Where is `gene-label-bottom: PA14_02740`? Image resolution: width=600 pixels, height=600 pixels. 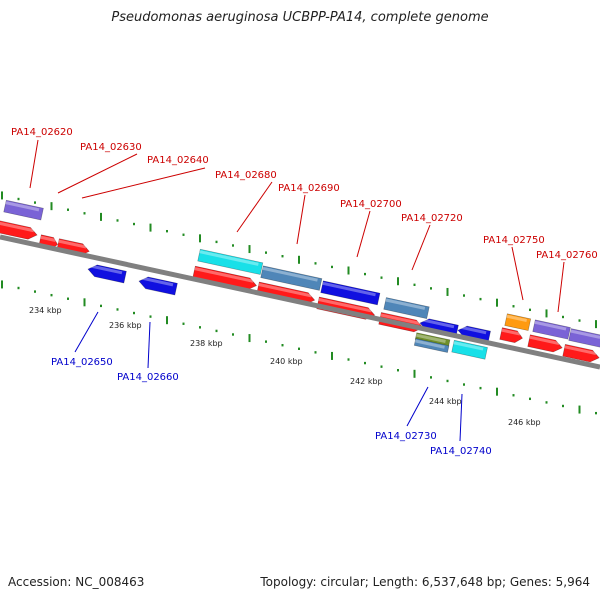 gene-label-bottom: PA14_02740 is located at coordinates (461, 451).